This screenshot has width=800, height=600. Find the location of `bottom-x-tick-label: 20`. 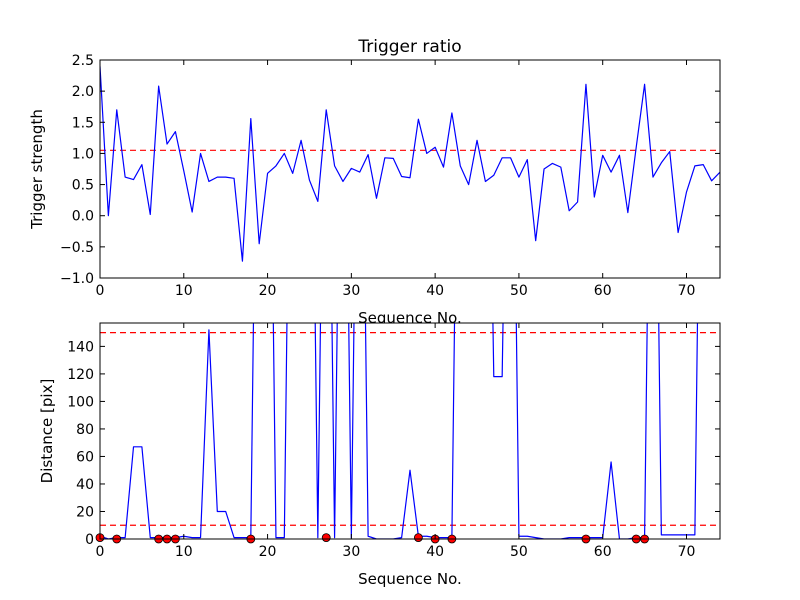

bottom-x-tick-label: 20 is located at coordinates (268, 552).